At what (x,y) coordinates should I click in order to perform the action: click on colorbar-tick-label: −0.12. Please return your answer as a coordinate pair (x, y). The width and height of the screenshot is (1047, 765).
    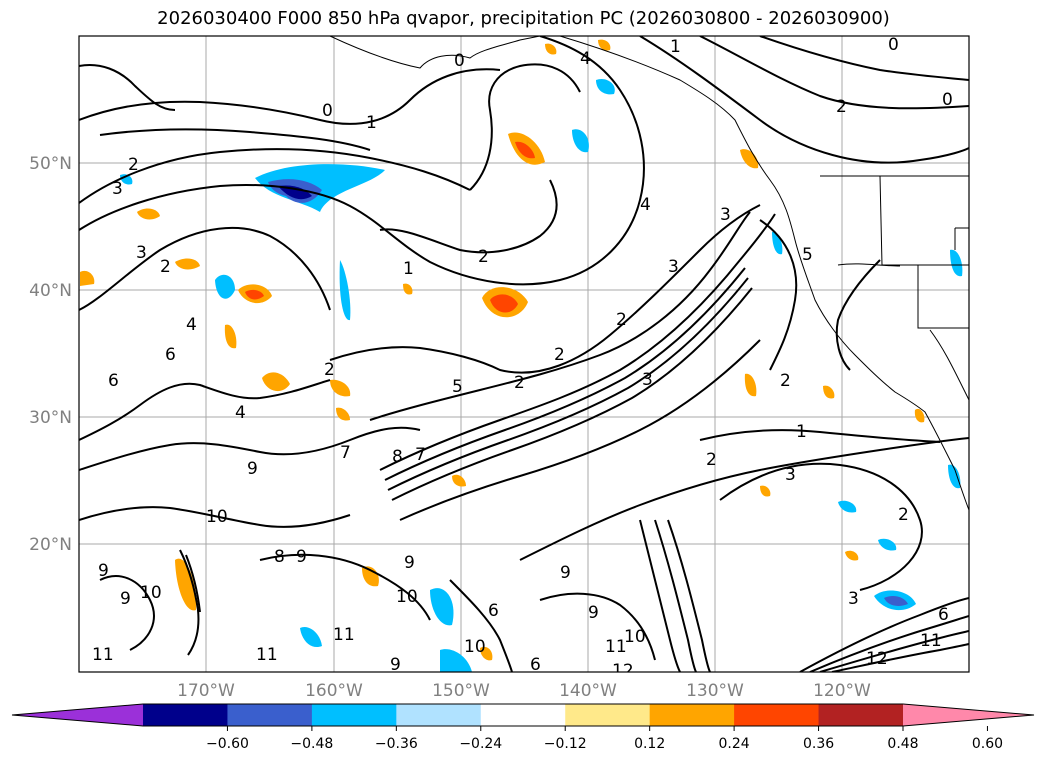
    Looking at the image, I should click on (565, 744).